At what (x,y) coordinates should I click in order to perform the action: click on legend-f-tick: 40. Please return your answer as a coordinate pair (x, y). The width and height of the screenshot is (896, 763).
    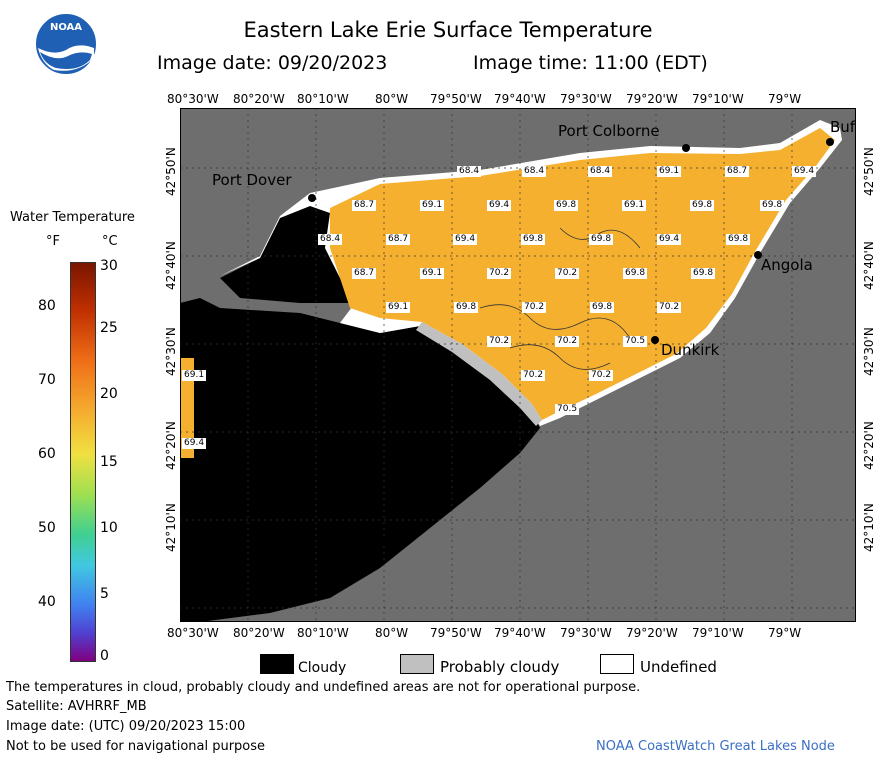
    Looking at the image, I should click on (47, 602).